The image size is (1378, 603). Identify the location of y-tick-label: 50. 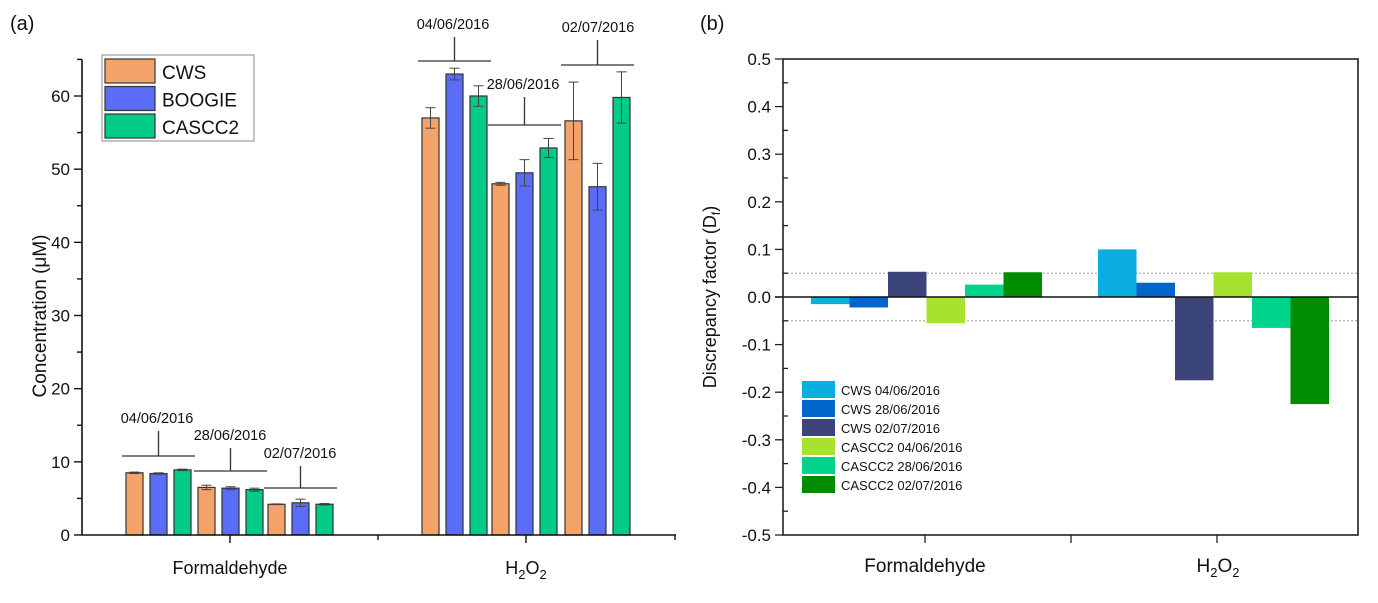
(60, 169).